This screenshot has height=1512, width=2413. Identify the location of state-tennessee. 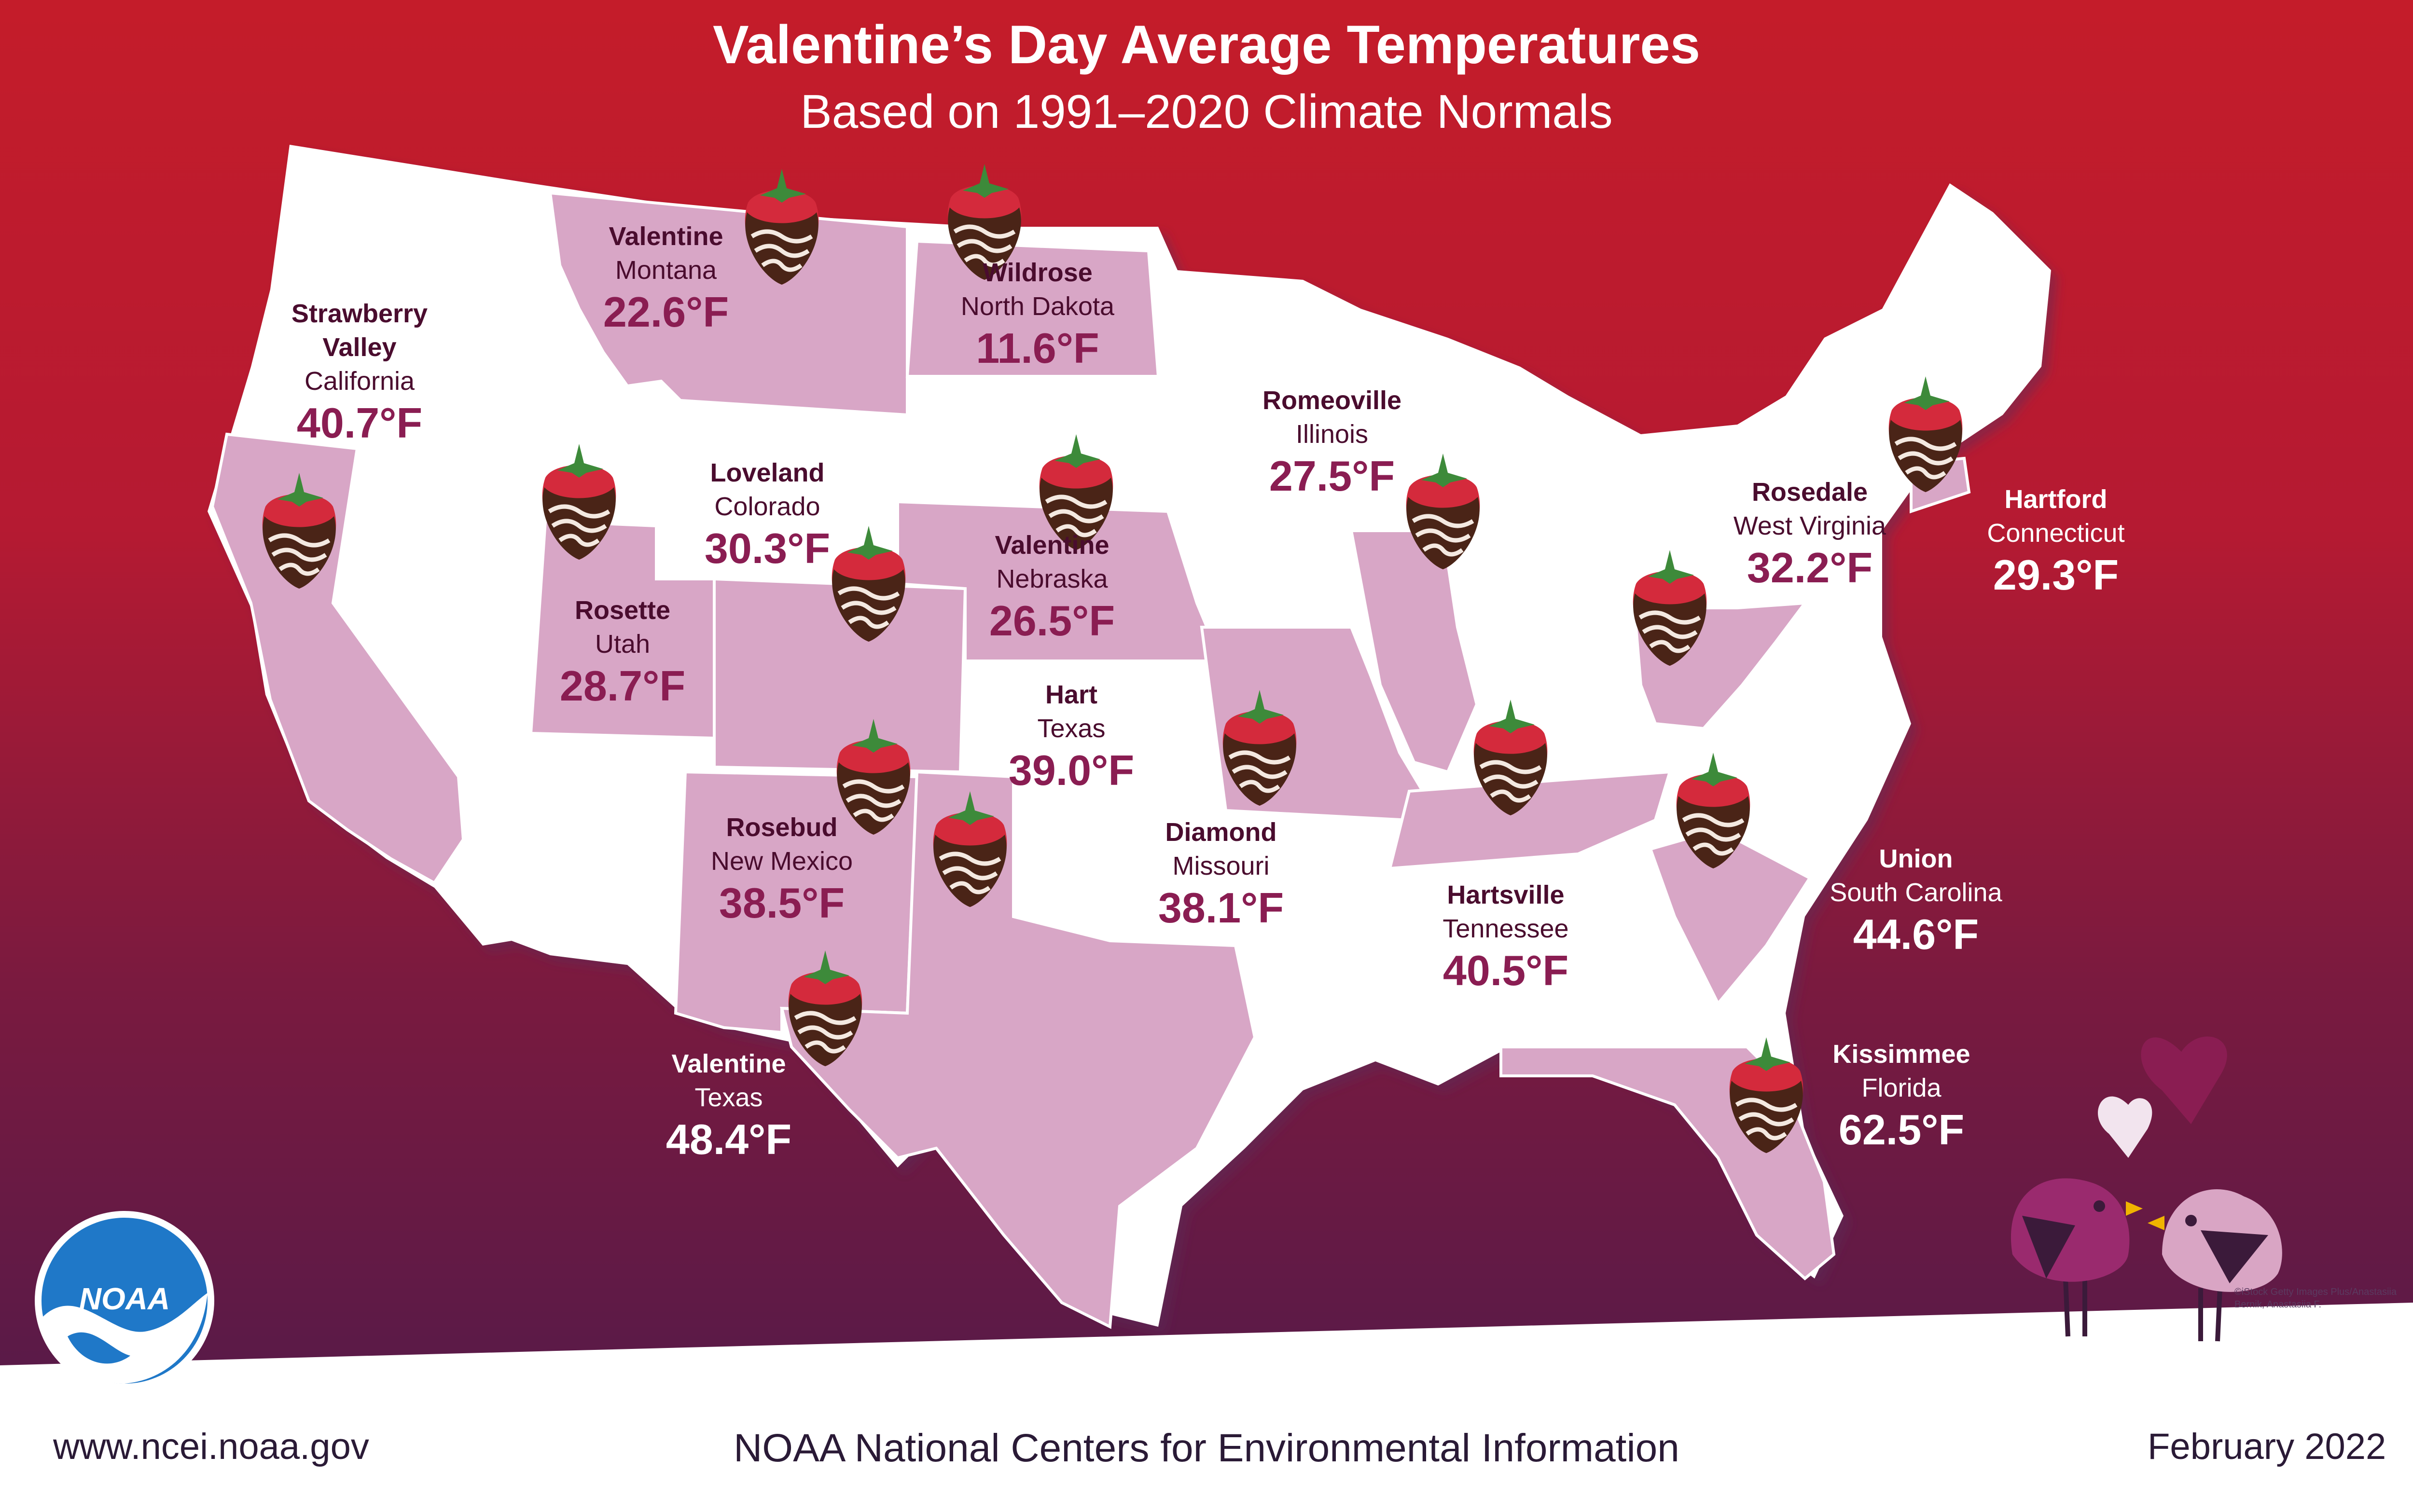
(1530, 820).